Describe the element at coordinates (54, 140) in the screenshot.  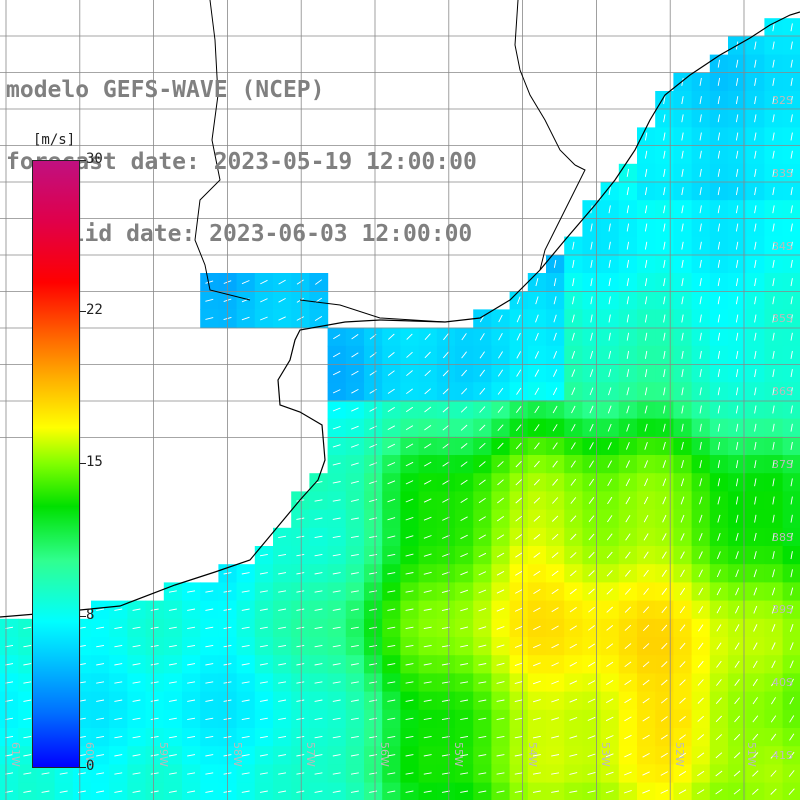
I see `colorbar-unit: [m/s]` at that location.